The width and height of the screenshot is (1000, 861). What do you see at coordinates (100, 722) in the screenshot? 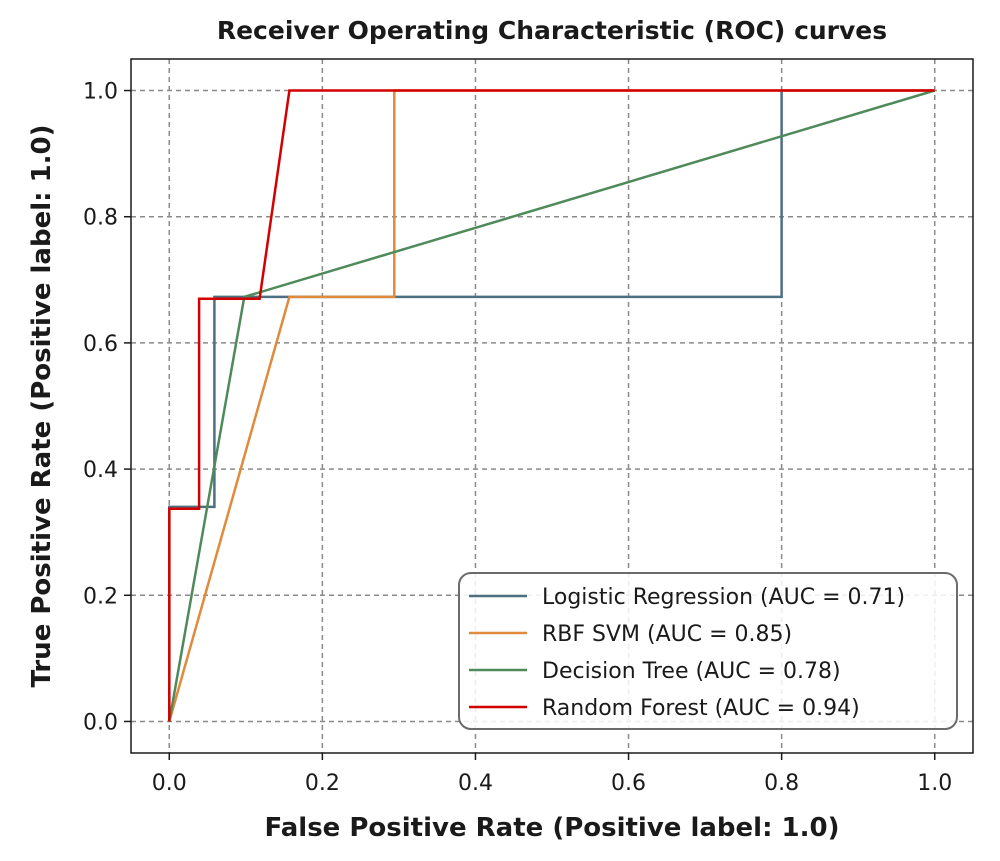
I see `y-tick-label: 0.0` at bounding box center [100, 722].